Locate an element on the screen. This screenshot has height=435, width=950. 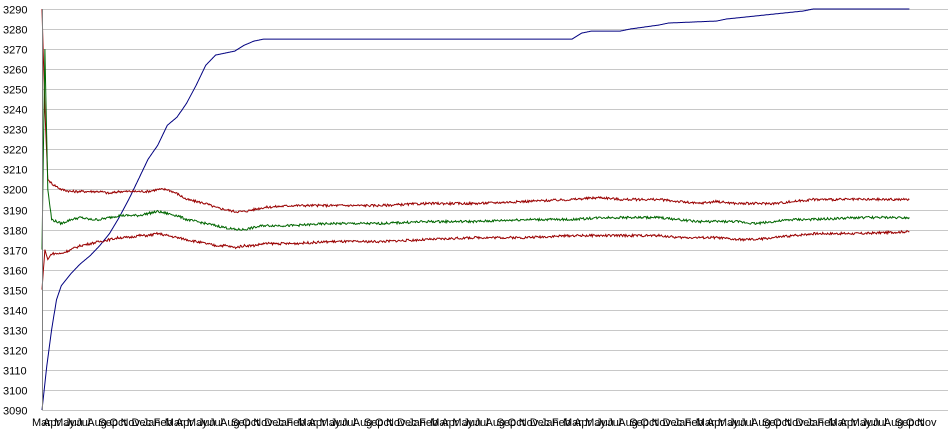
y-tick-label: 3240 is located at coordinates (15, 111).